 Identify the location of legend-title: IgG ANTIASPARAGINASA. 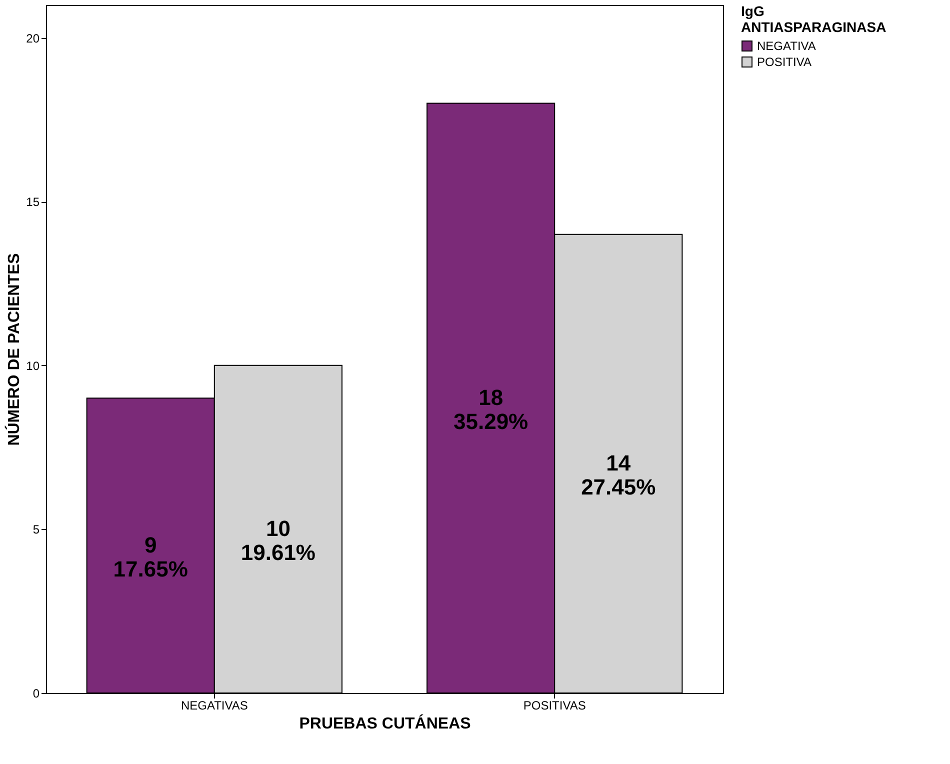
(813, 19).